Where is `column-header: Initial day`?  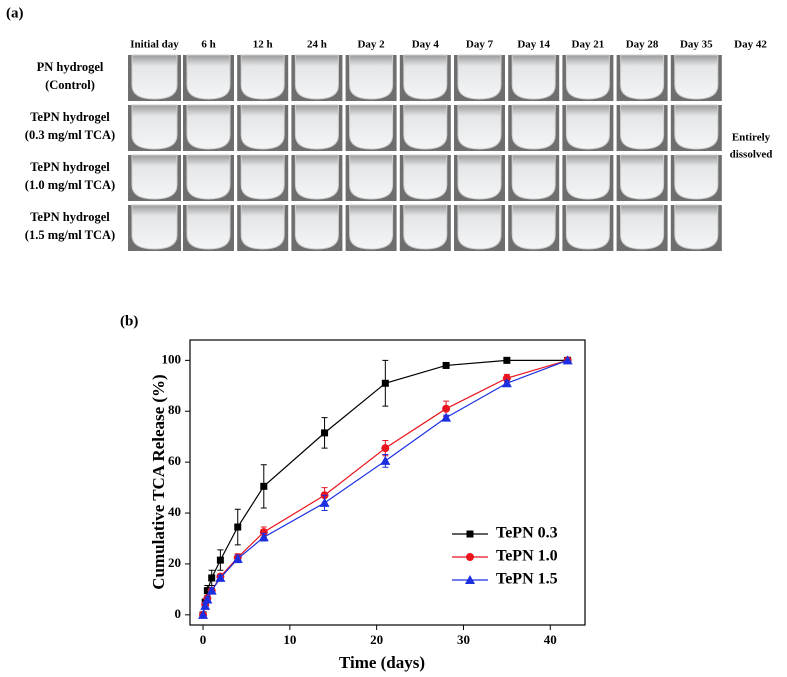
column-header: Initial day is located at coordinates (154, 45).